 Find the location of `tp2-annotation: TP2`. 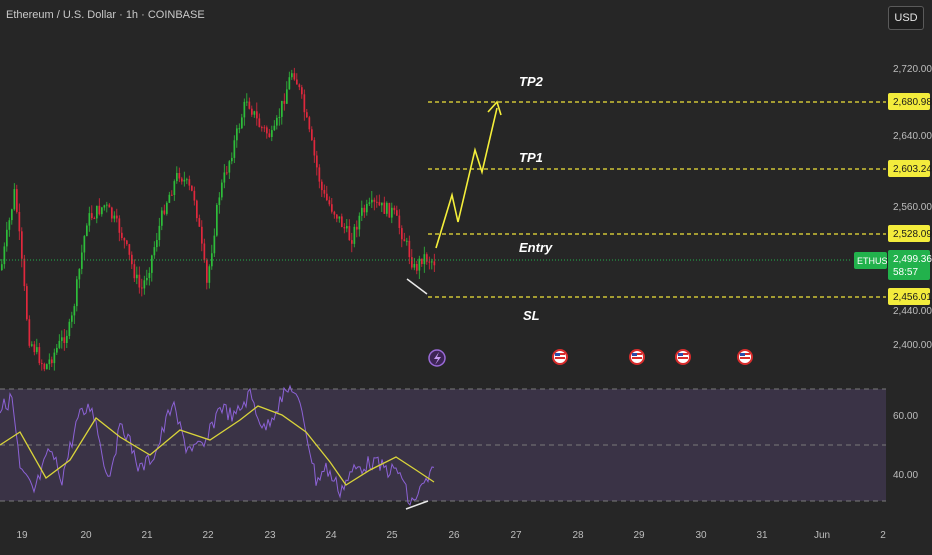

tp2-annotation: TP2 is located at coordinates (531, 81).